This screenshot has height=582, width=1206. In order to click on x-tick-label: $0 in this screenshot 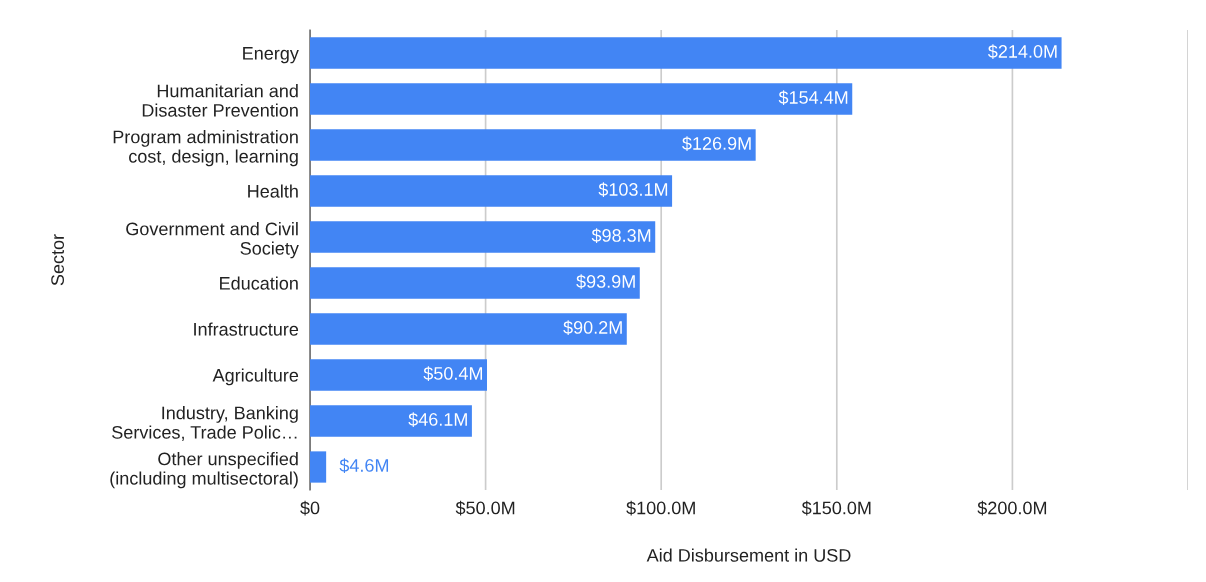, I will do `click(310, 508)`.